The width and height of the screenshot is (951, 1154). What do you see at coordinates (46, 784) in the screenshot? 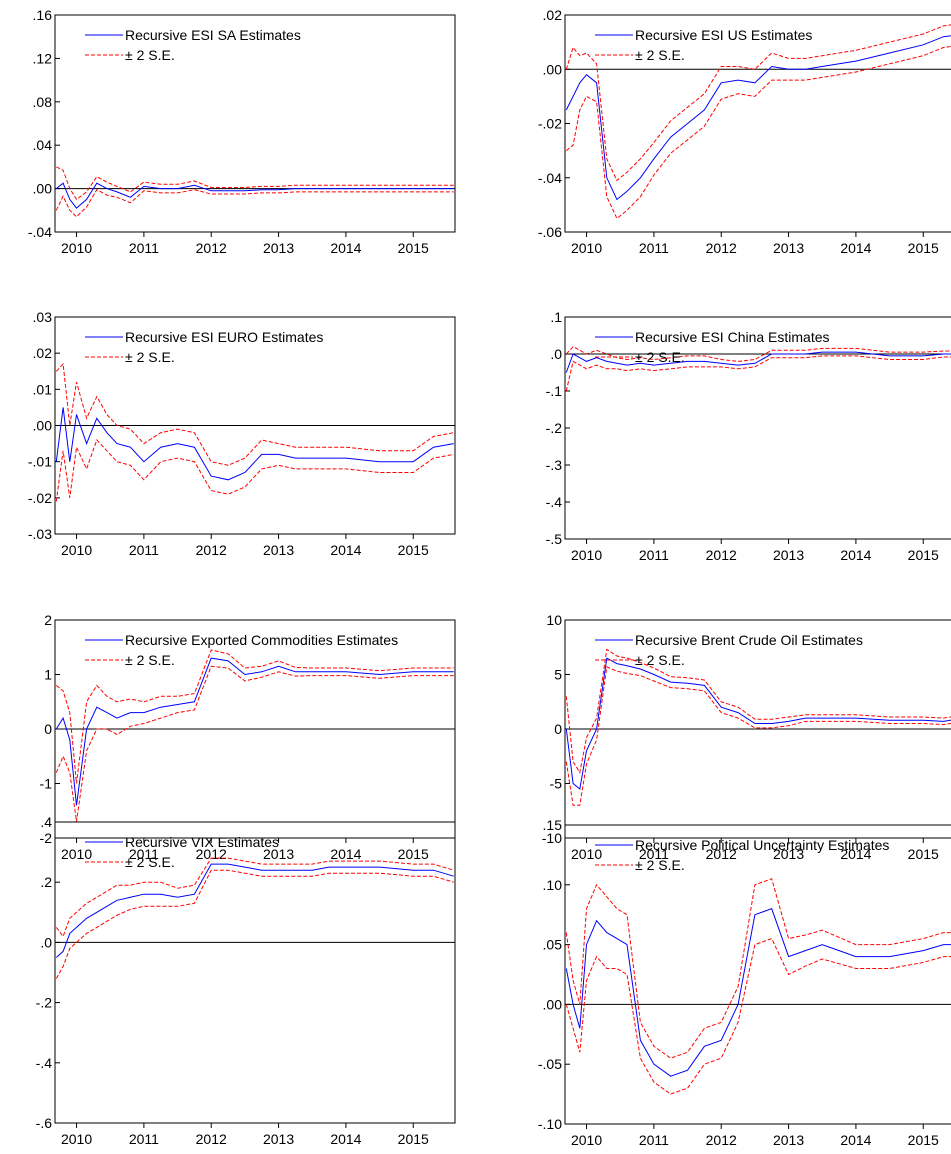
I see `y-tick-label: -1` at bounding box center [46, 784].